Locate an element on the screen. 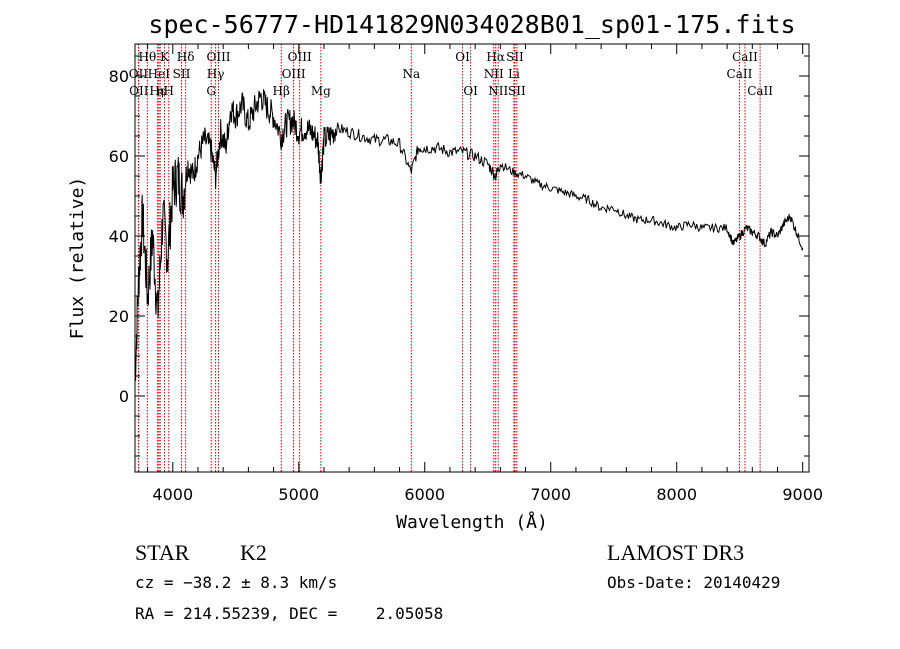  object-class: STAR is located at coordinates (162, 552).